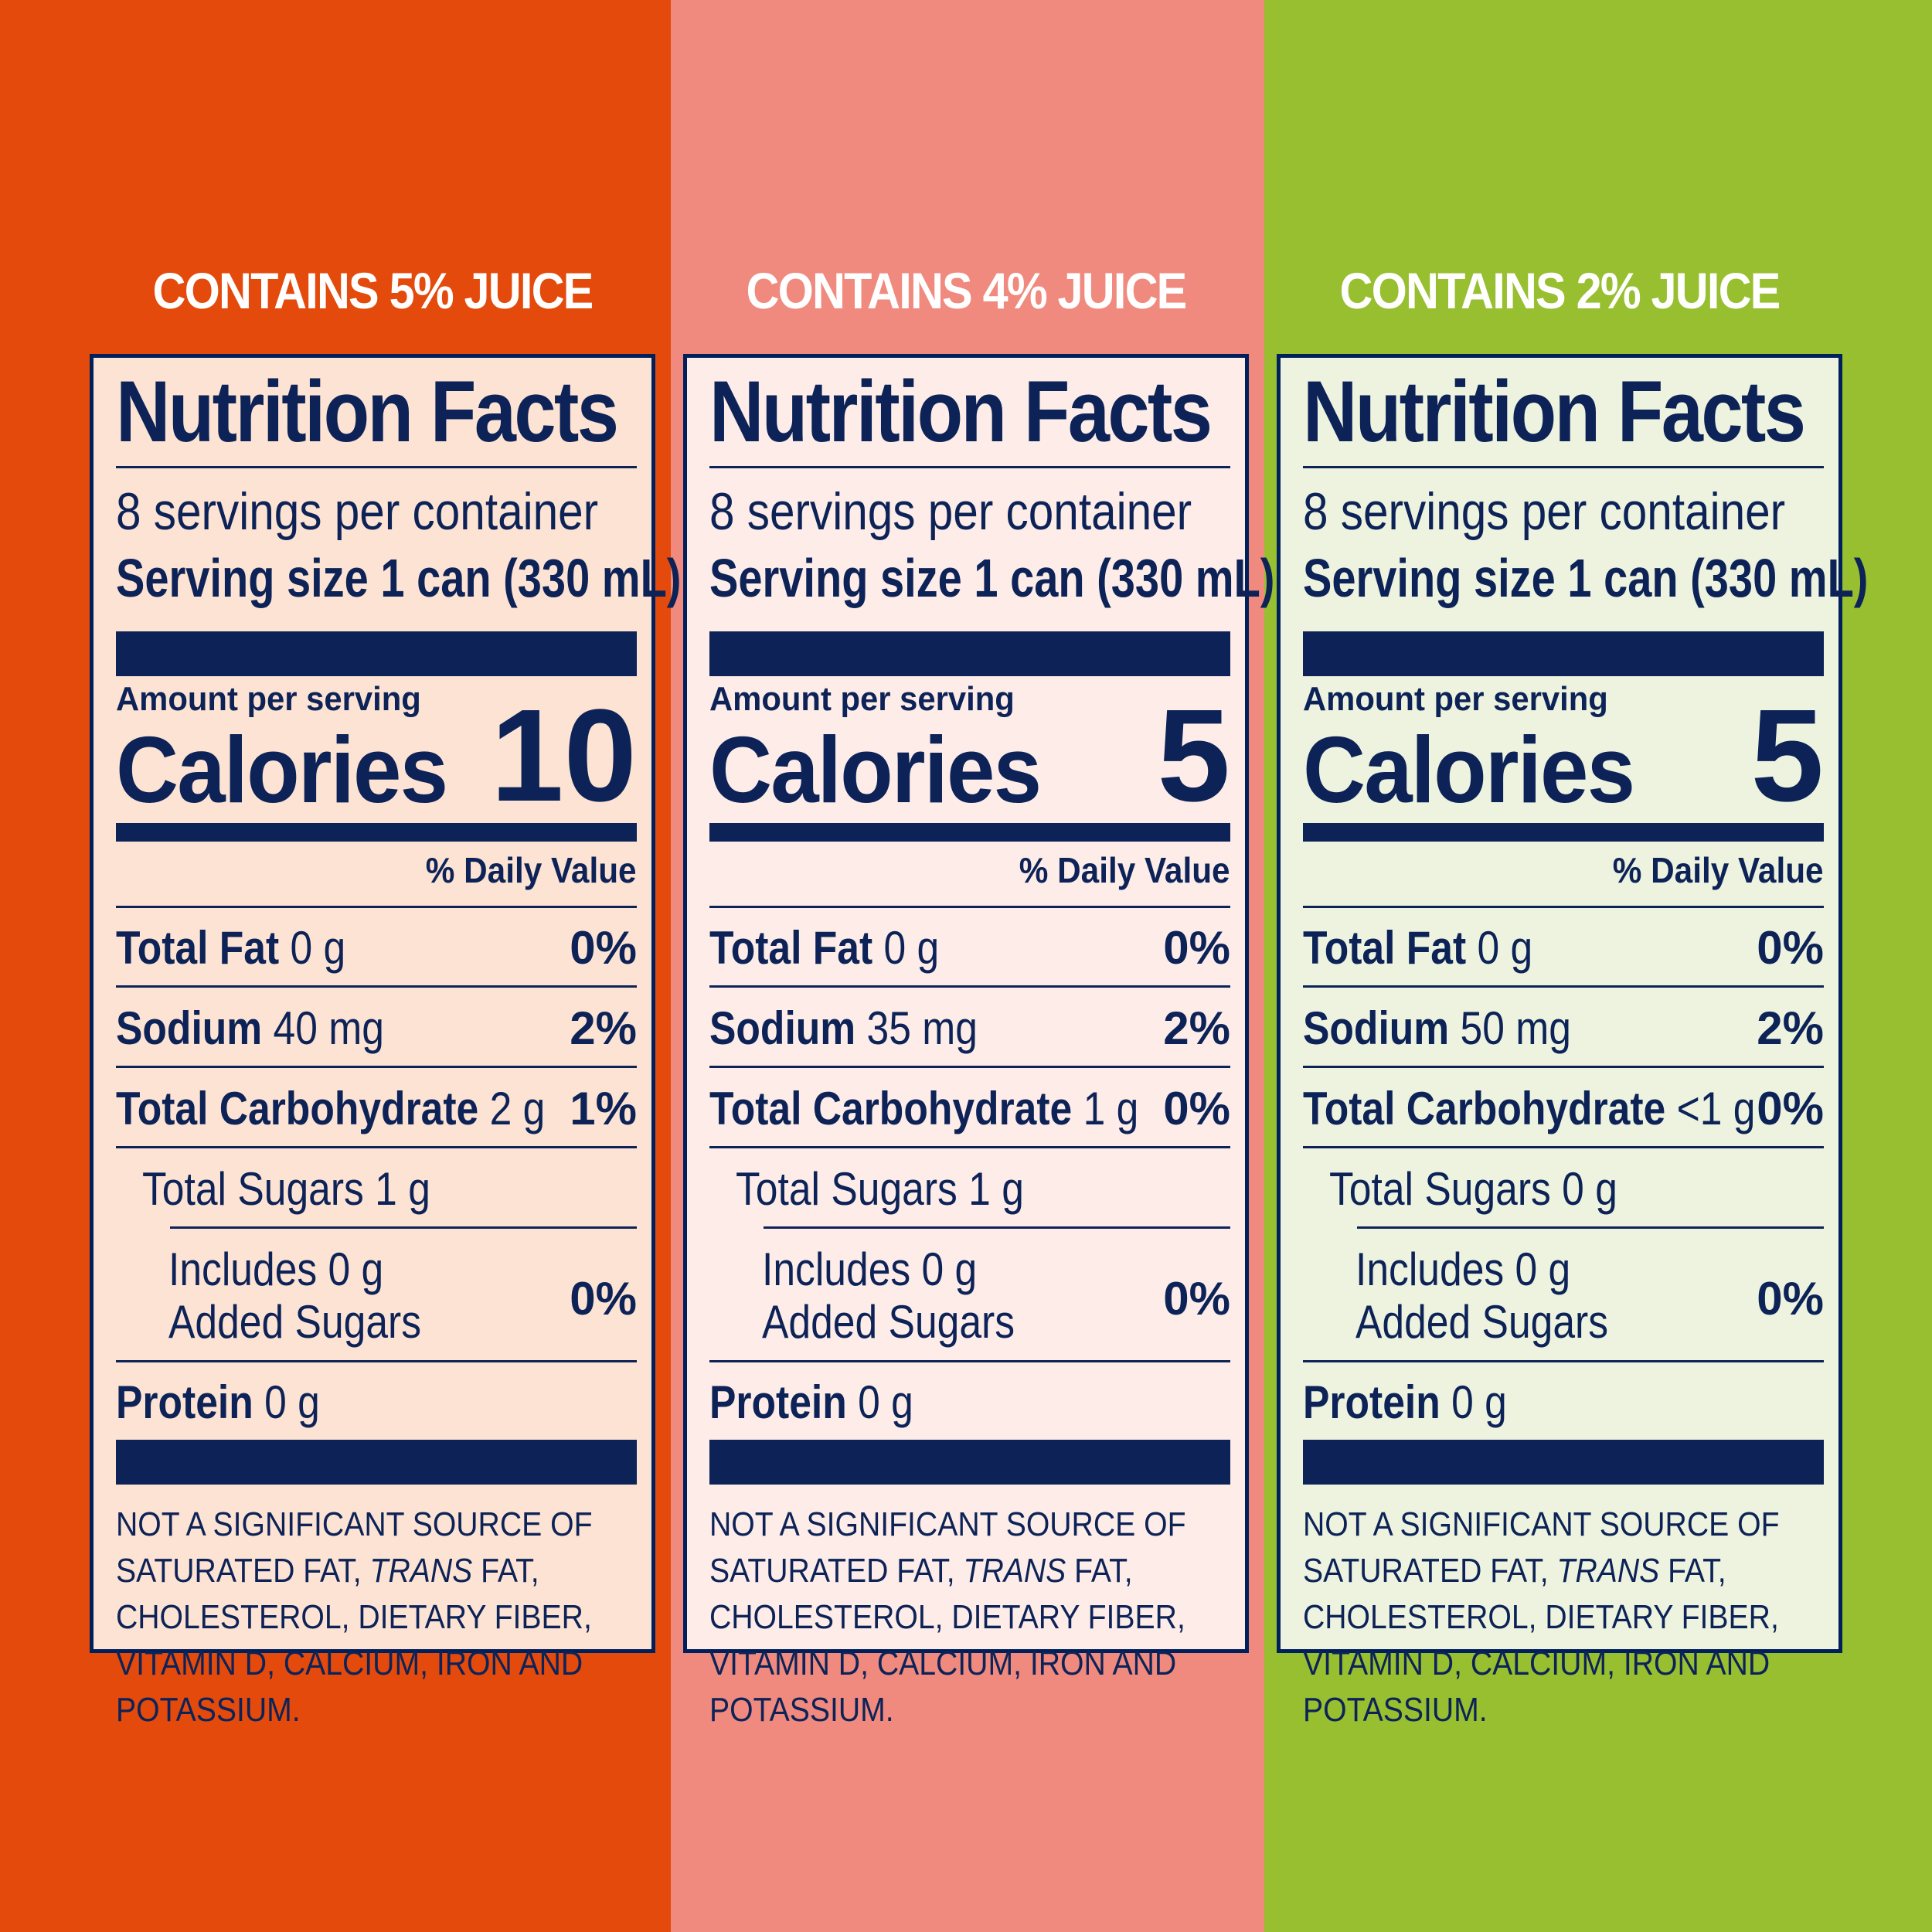 Image resolution: width=1932 pixels, height=1932 pixels. I want to click on sodium-row: Sodium 35 mg, so click(843, 1028).